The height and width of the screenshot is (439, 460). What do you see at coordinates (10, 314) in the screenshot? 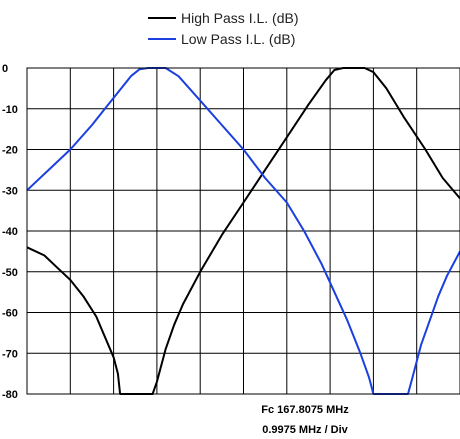
I see `y-tick-label: -60` at bounding box center [10, 314].